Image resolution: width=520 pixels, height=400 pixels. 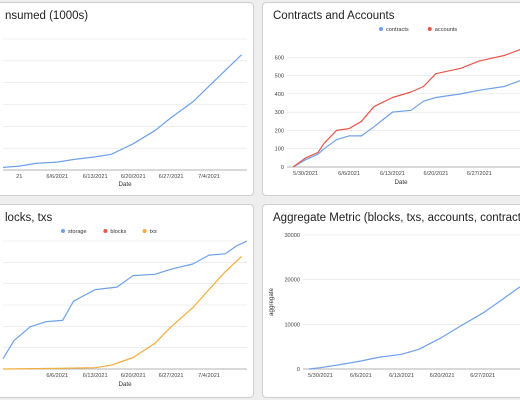 I want to click on x-tick-label: 21, so click(x=19, y=177).